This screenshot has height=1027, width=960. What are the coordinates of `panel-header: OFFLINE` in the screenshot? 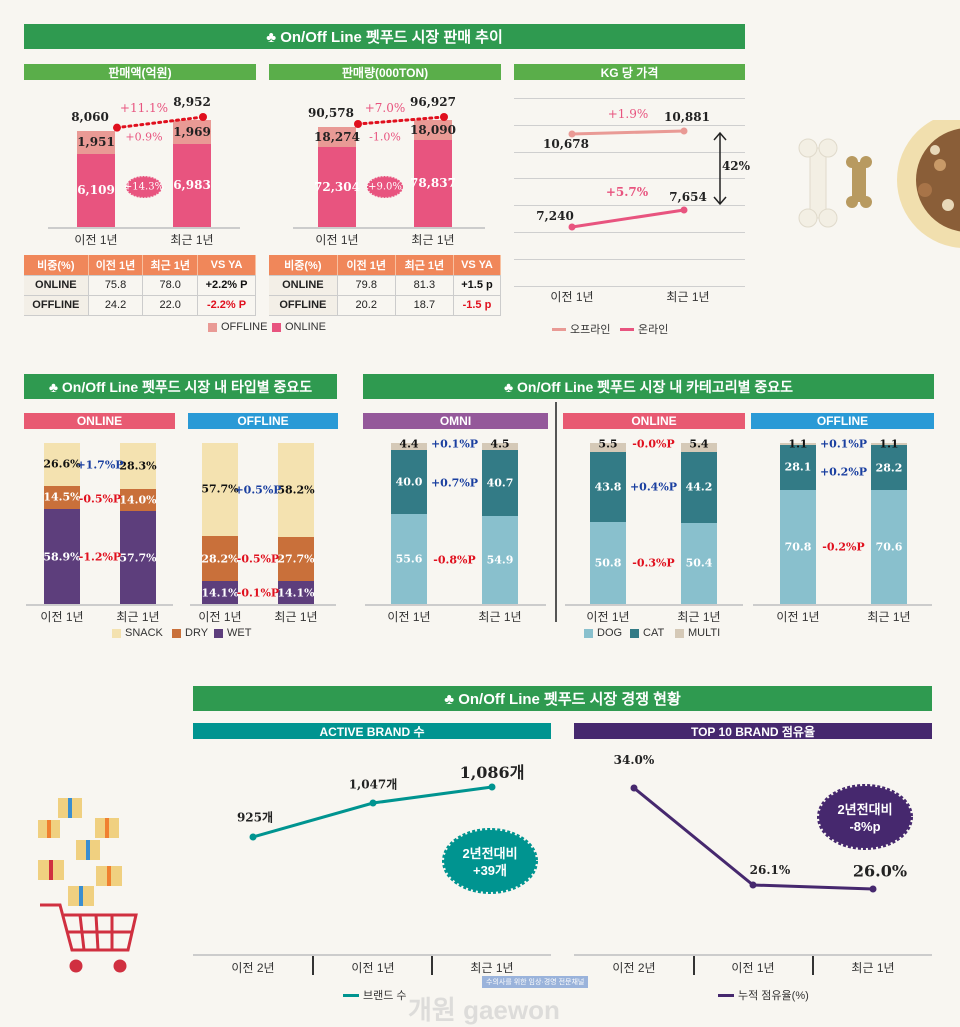 It's located at (842, 421).